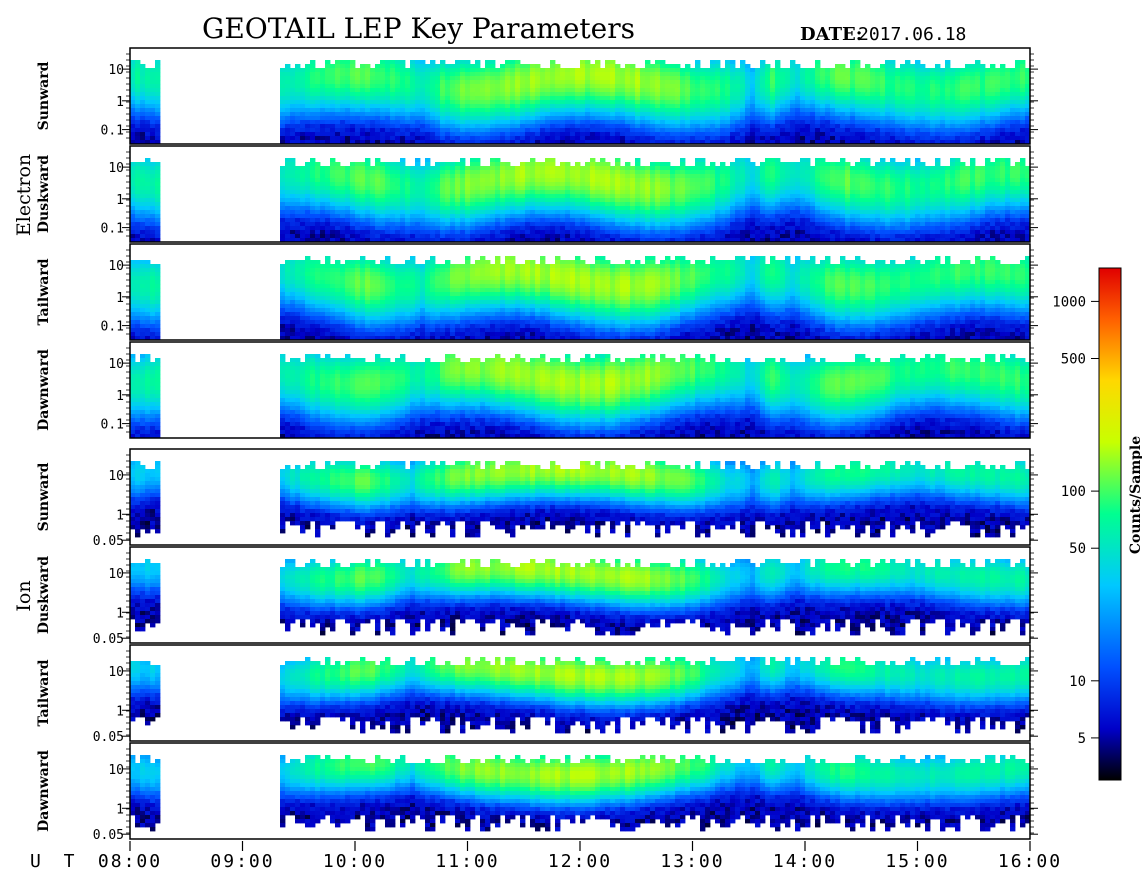  I want to click on colorbar-tick-label: 50, so click(1077, 549).